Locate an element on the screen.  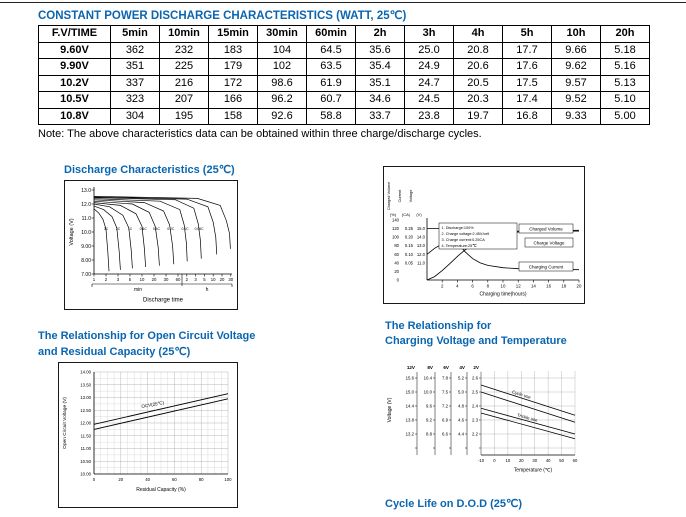
chart-frame is located at coordinates (148, 435).